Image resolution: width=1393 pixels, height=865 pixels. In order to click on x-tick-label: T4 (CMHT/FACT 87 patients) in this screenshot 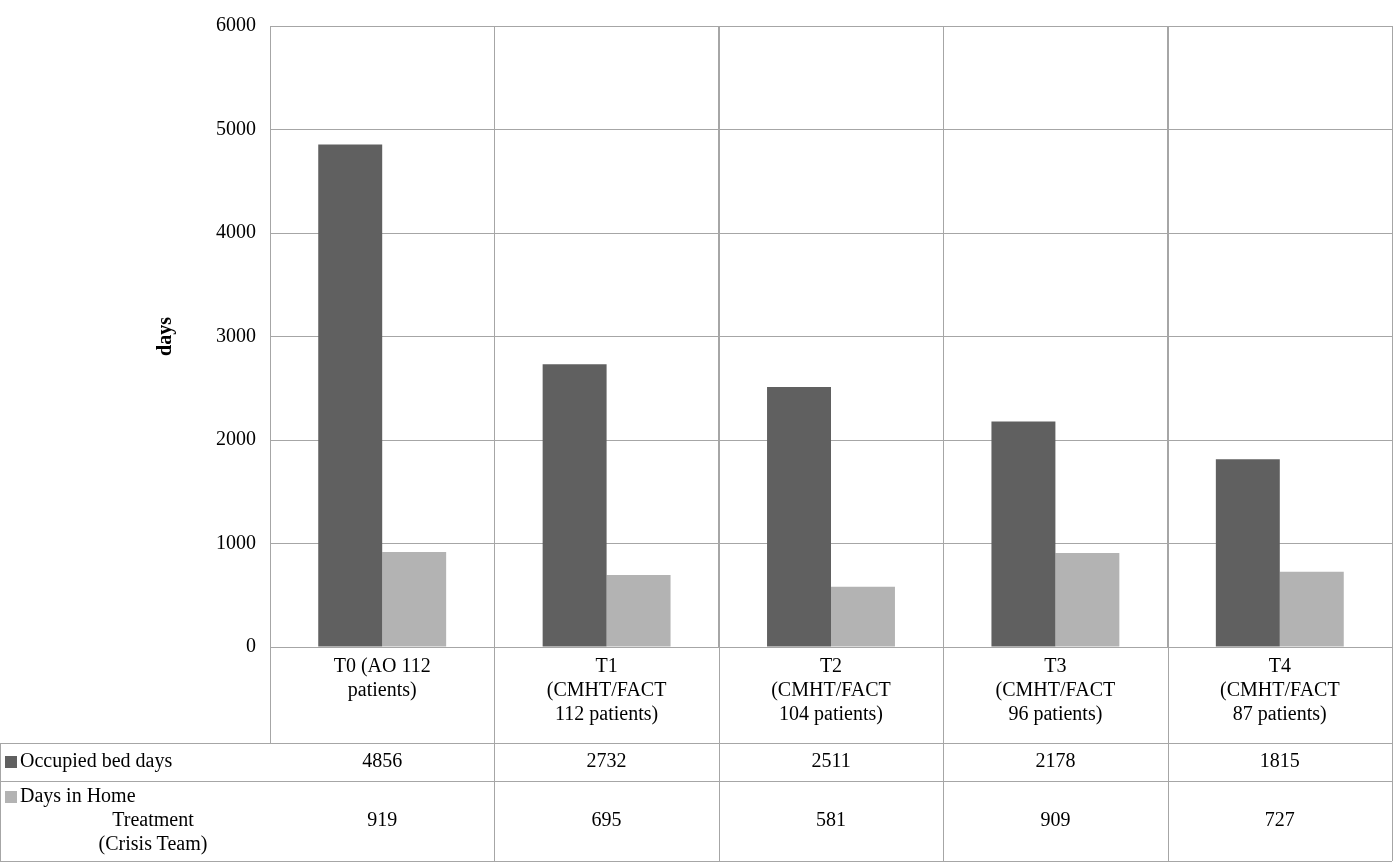, I will do `click(1279, 690)`.